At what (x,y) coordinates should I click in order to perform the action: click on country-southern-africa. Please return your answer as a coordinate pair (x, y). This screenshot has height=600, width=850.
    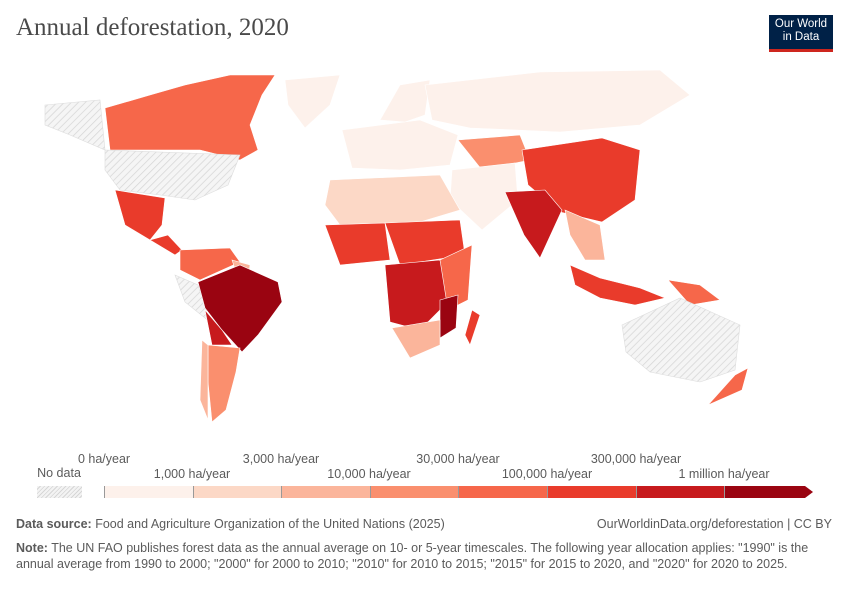
    Looking at the image, I should click on (416, 339).